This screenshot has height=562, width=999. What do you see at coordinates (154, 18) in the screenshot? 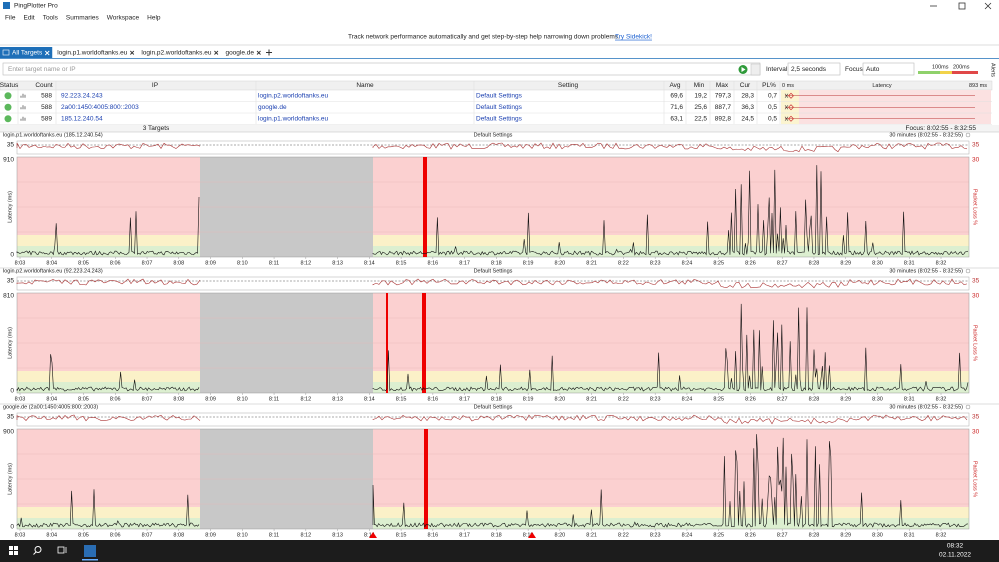
I see `menu-item: Help` at bounding box center [154, 18].